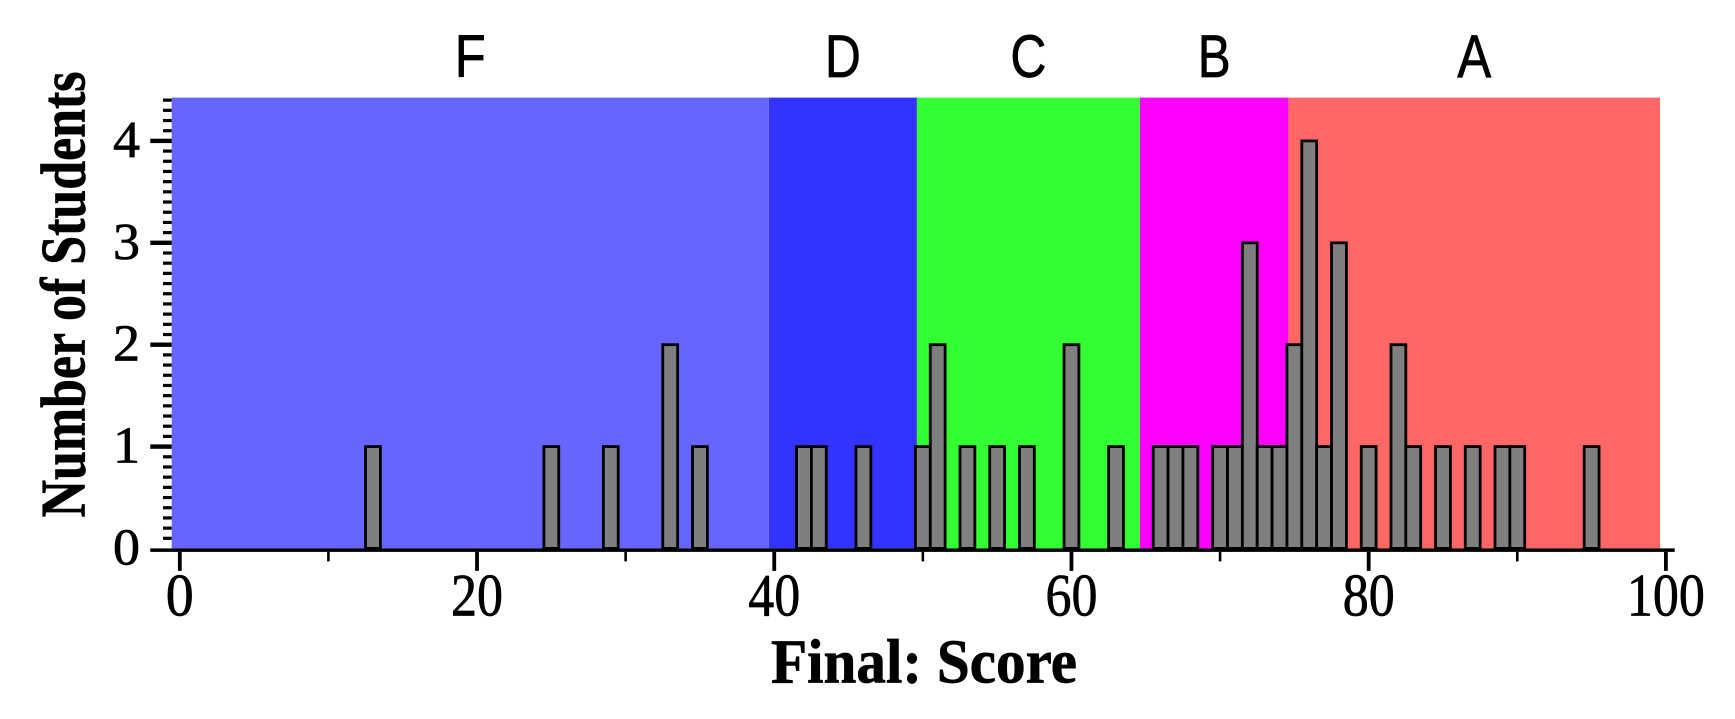 The image size is (1735, 719). Describe the element at coordinates (126, 446) in the screenshot. I see `svg-text: 1` at that location.